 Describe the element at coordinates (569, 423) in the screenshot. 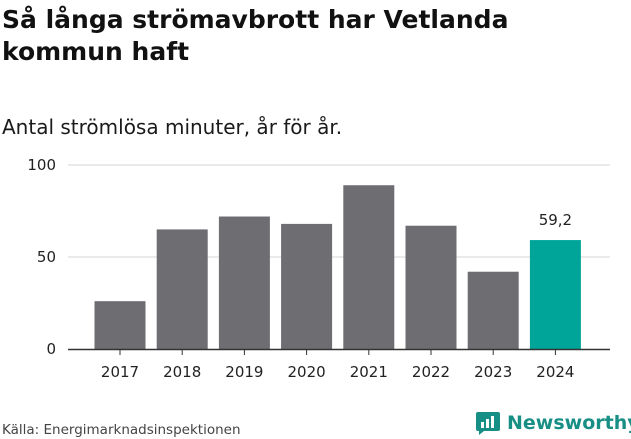

I see `brand-name: Newsworthy` at that location.